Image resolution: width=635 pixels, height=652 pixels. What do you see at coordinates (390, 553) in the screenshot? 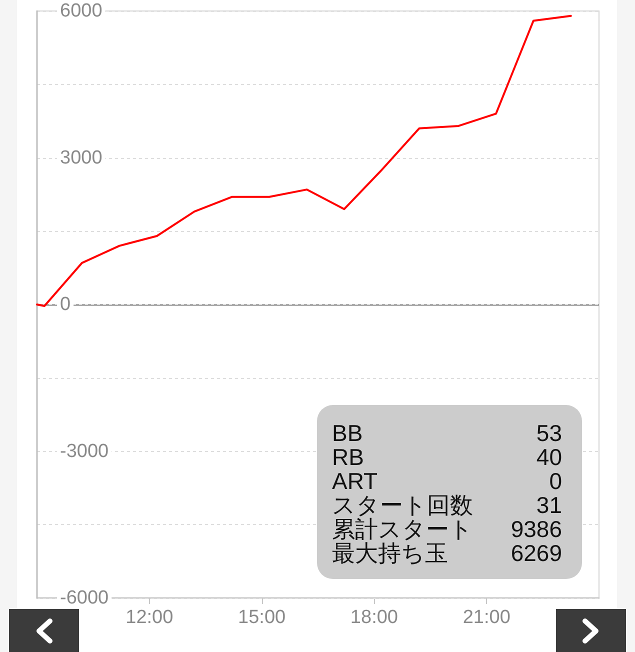
I see `annotation: 最大持ち玉` at bounding box center [390, 553].